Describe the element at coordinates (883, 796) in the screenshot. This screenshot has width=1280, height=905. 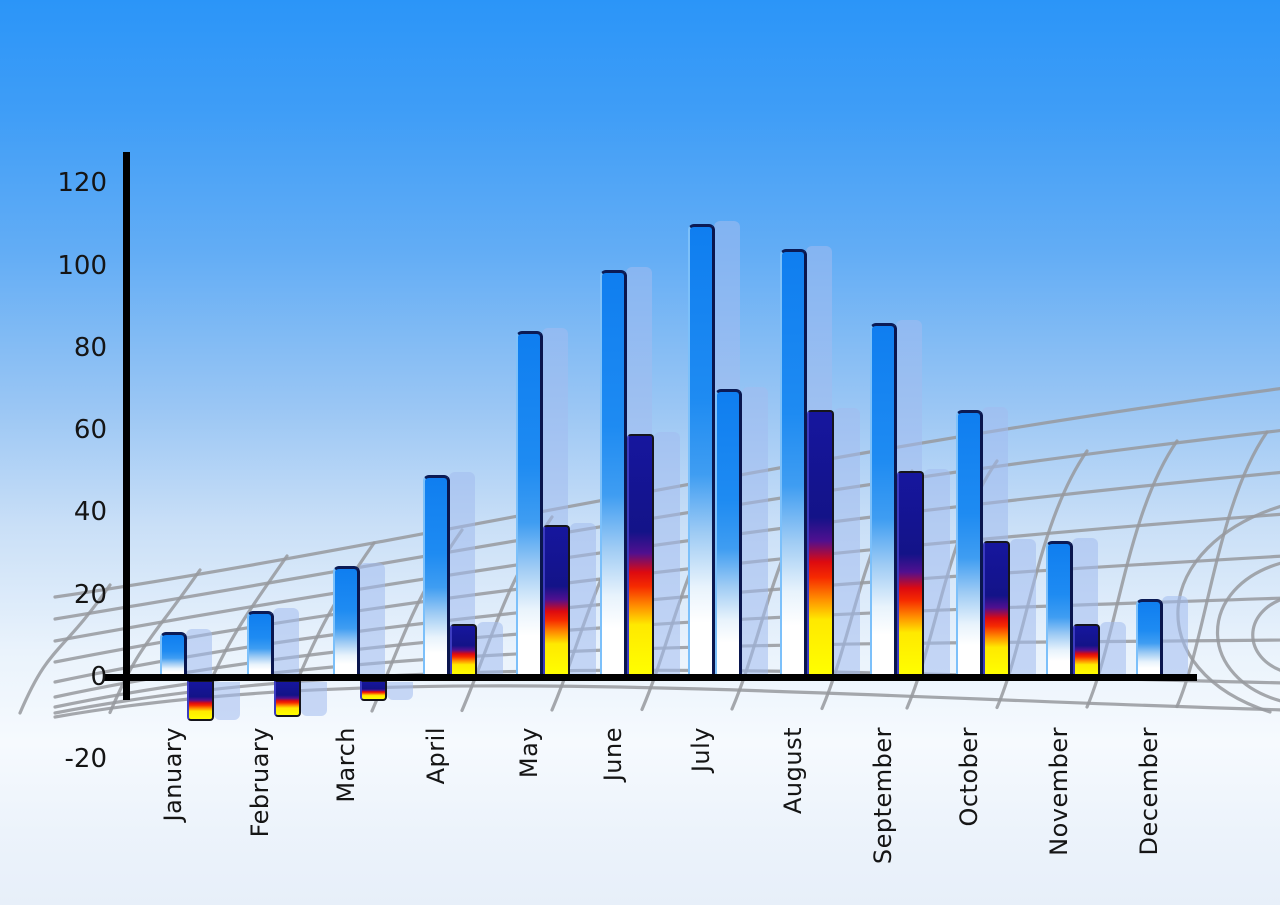
I see `month-label-september: September` at that location.